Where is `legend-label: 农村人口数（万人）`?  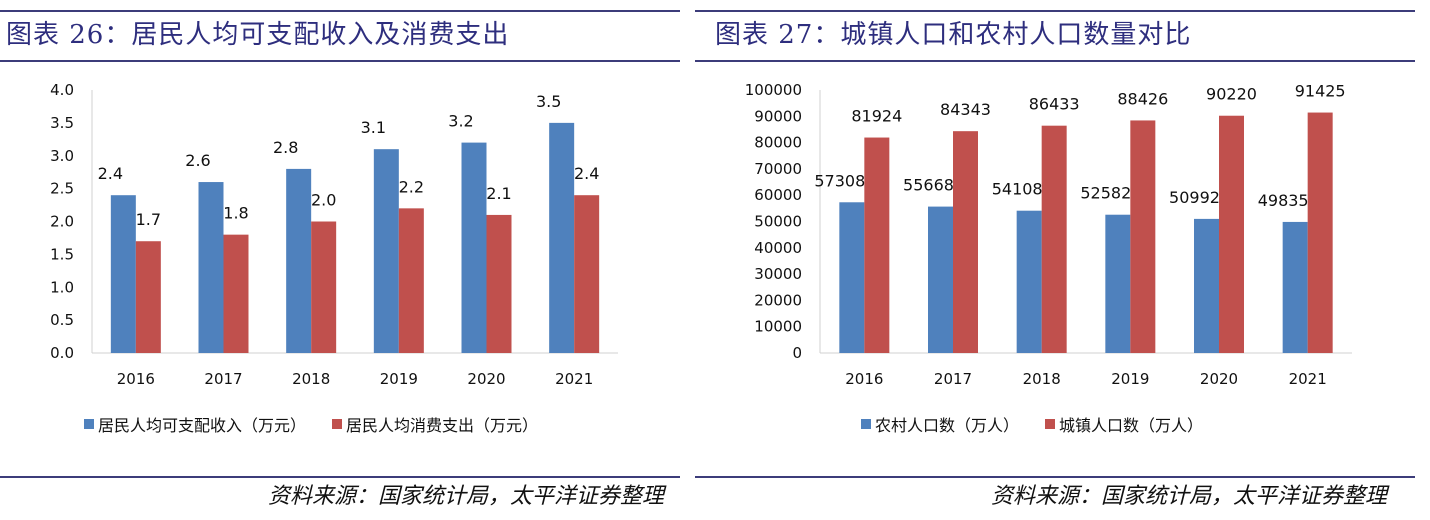 legend-label: 农村人口数（万人） is located at coordinates (947, 425).